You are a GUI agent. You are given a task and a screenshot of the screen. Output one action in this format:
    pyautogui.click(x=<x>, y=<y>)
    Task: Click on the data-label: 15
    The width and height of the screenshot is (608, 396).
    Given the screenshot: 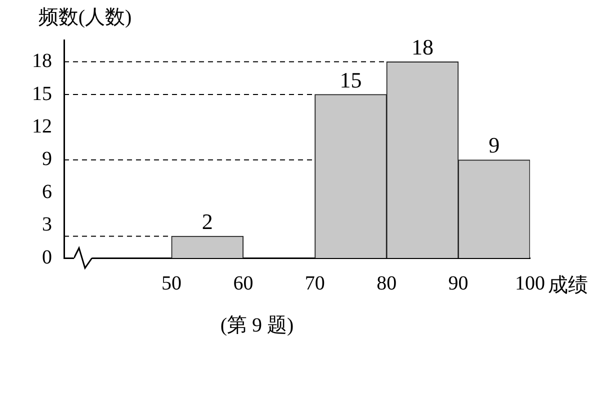 What is the action you would take?
    pyautogui.click(x=351, y=79)
    